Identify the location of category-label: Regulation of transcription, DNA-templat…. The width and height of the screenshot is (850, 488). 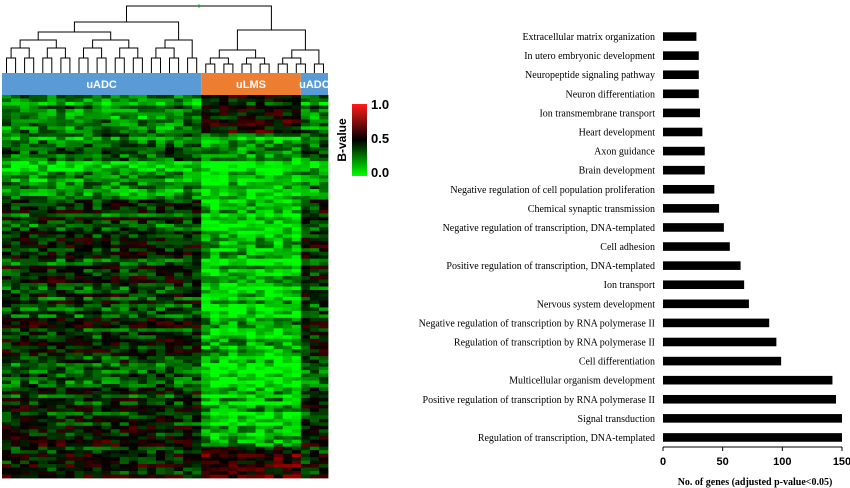
(566, 438).